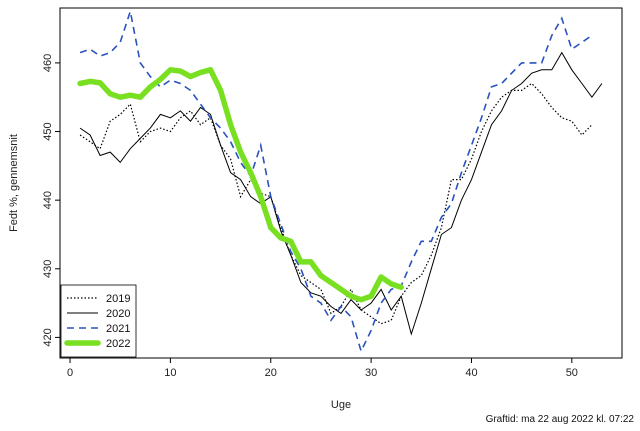 This screenshot has width=640, height=431. I want to click on x-tick-label: 10, so click(170, 373).